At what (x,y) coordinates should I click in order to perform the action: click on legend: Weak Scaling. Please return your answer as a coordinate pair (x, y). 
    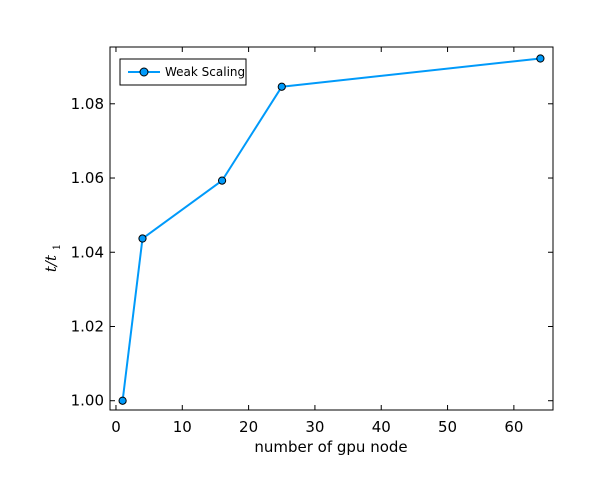
    Looking at the image, I should click on (183, 72).